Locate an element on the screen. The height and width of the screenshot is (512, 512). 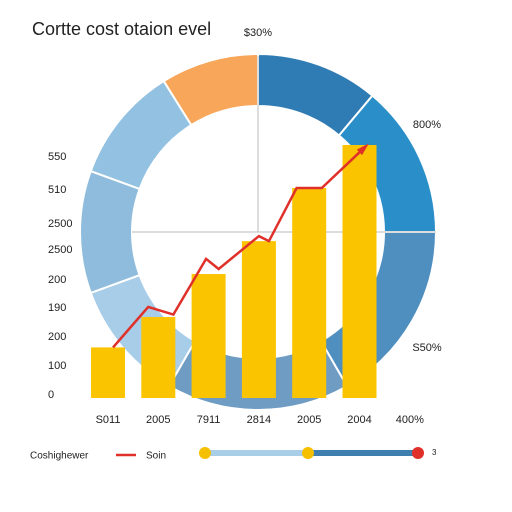
slider is located at coordinates (311, 453).